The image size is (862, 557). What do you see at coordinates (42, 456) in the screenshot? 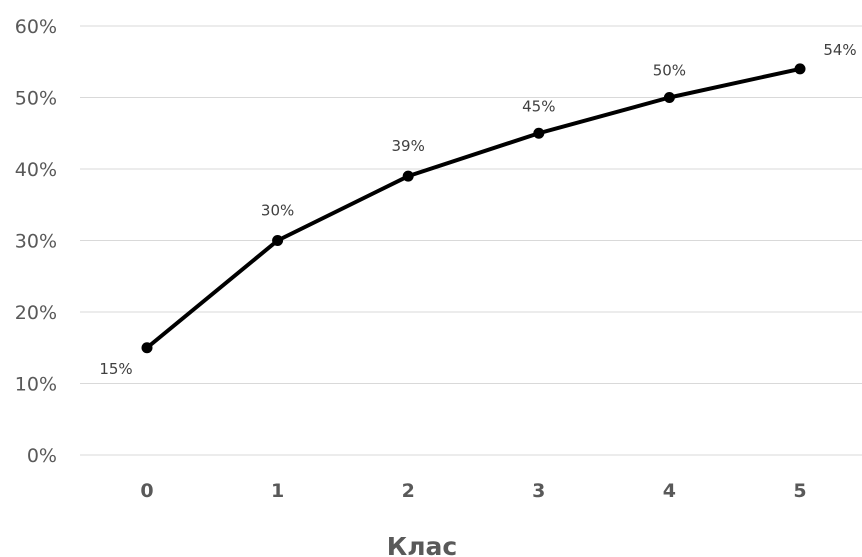
I see `y-tick-label: 0%` at bounding box center [42, 456].